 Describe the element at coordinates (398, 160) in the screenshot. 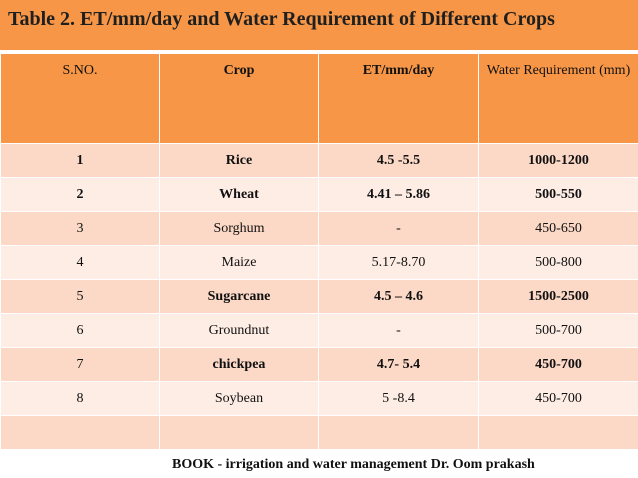

I see `cell-et: 4.5 -5.5` at that location.